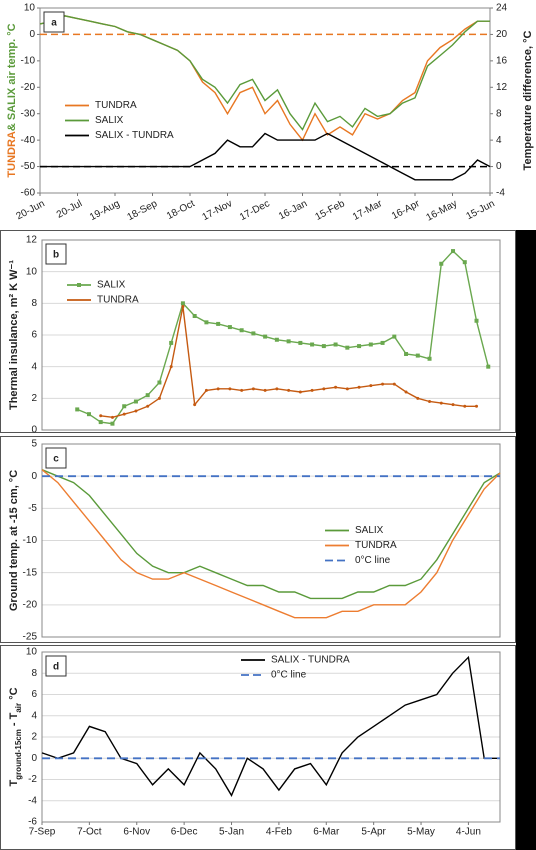  What do you see at coordinates (12, 154) in the screenshot?
I see `axis-title-part: TUNDRA` at bounding box center [12, 154].